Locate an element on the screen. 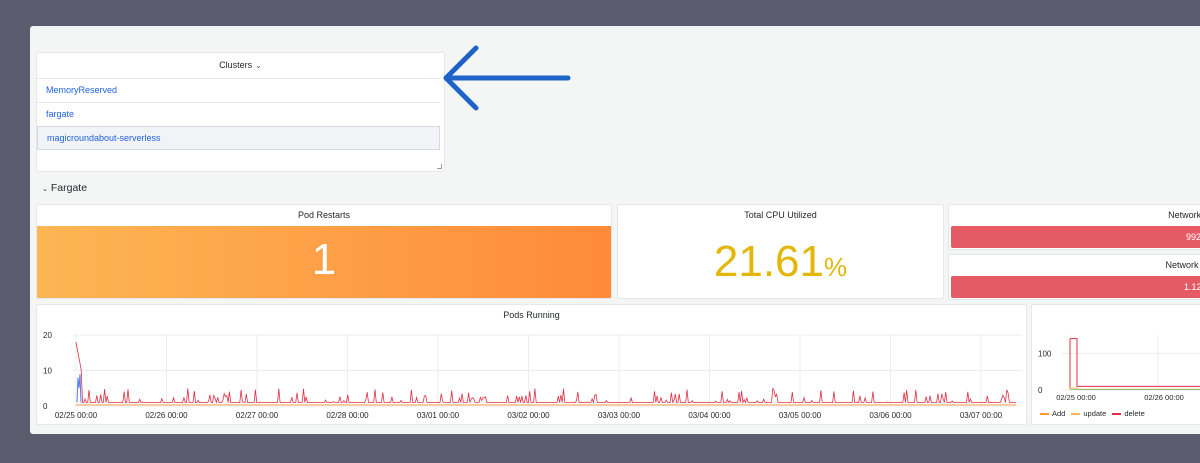 The height and width of the screenshot is (463, 1200). cpu-utilized-panel: Total CPU Utilized 21.61% is located at coordinates (780, 251).